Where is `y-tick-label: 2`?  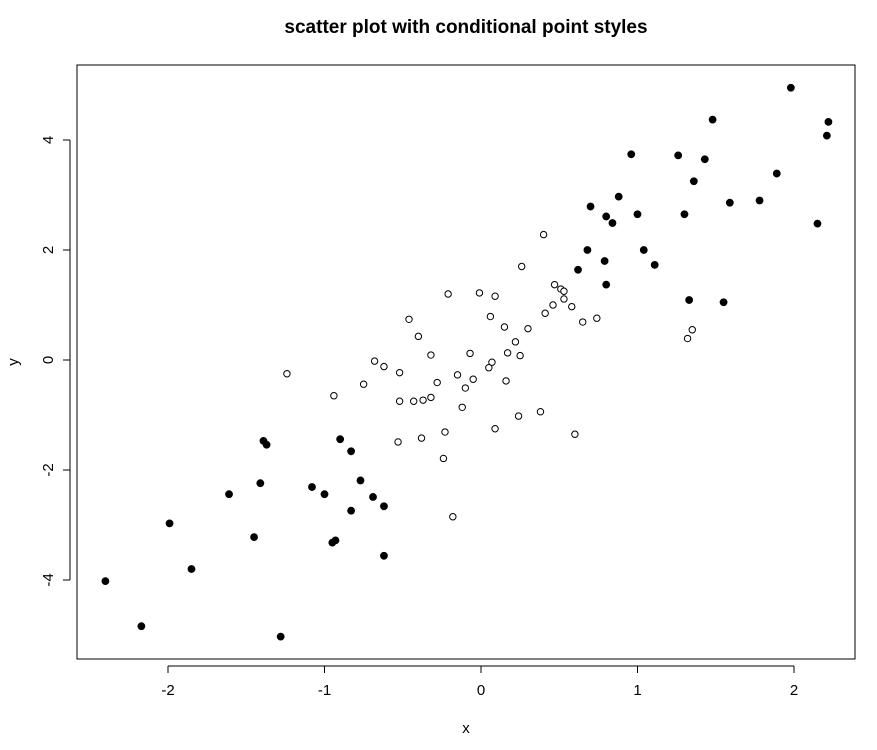
y-tick-label: 2 is located at coordinates (48, 250).